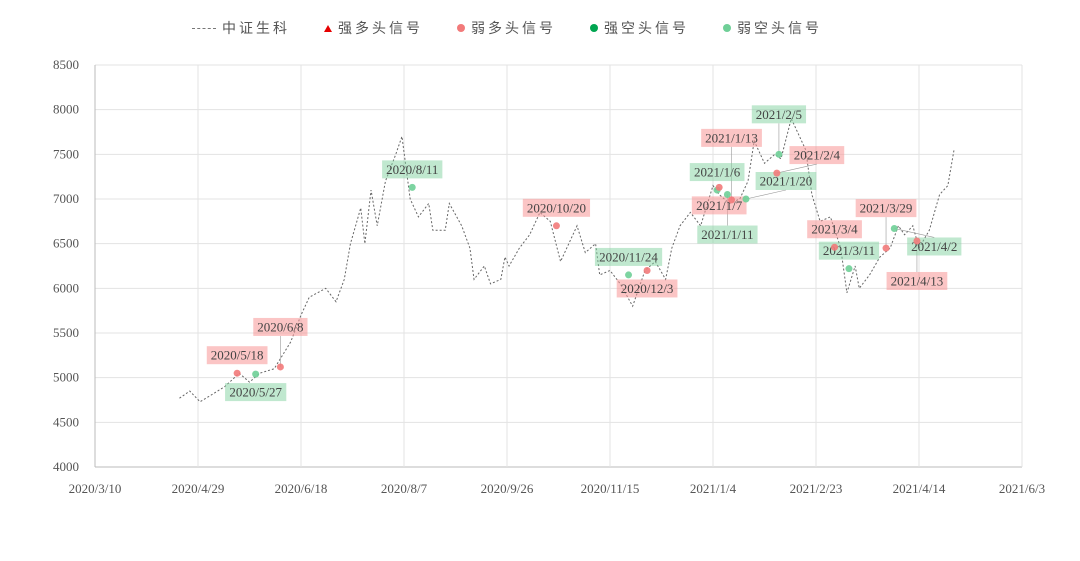 The image size is (1080, 561). What do you see at coordinates (66, 64) in the screenshot?
I see `y-tick-label: 8500` at bounding box center [66, 64].